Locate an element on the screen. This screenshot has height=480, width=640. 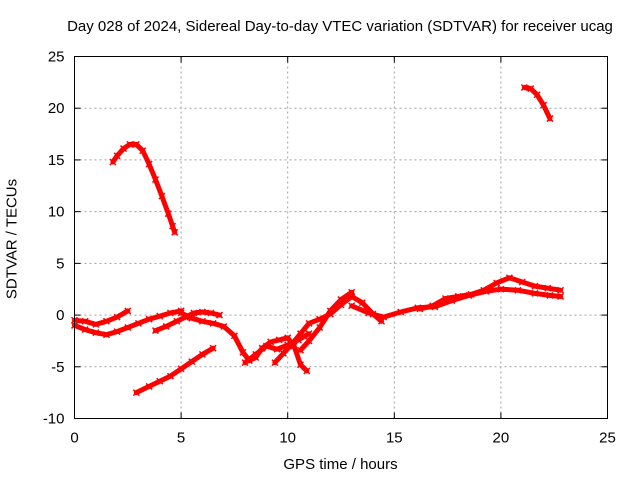
y-tick-label: -10 is located at coordinates (54, 419).